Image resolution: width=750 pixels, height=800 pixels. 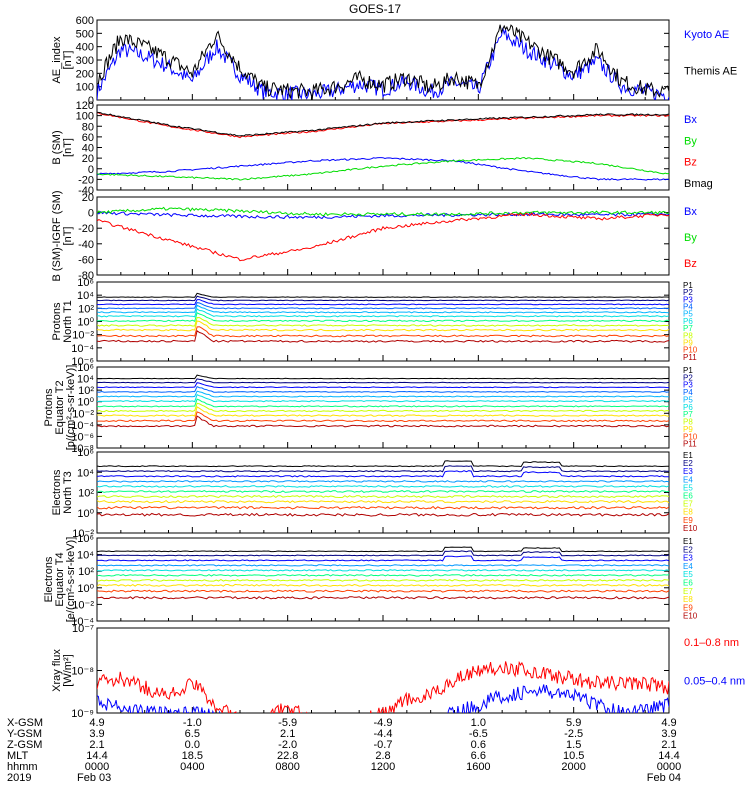 I want to click on legend-item: Themis AE, so click(x=710, y=71).